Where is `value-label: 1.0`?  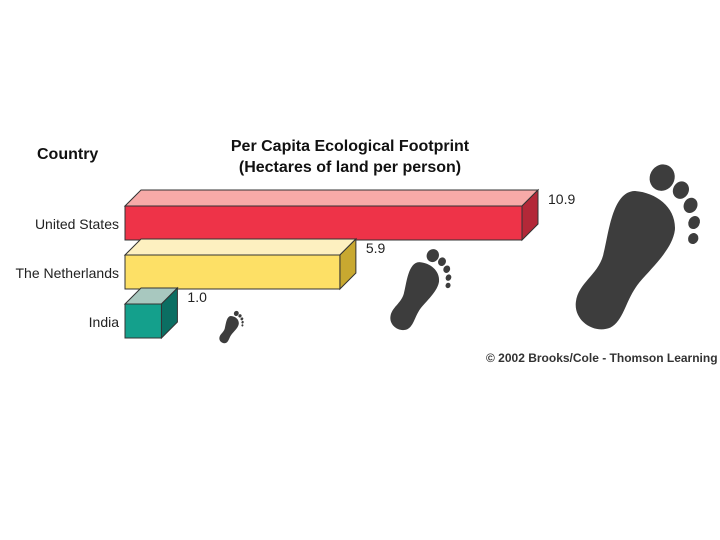 value-label: 1.0 is located at coordinates (197, 297).